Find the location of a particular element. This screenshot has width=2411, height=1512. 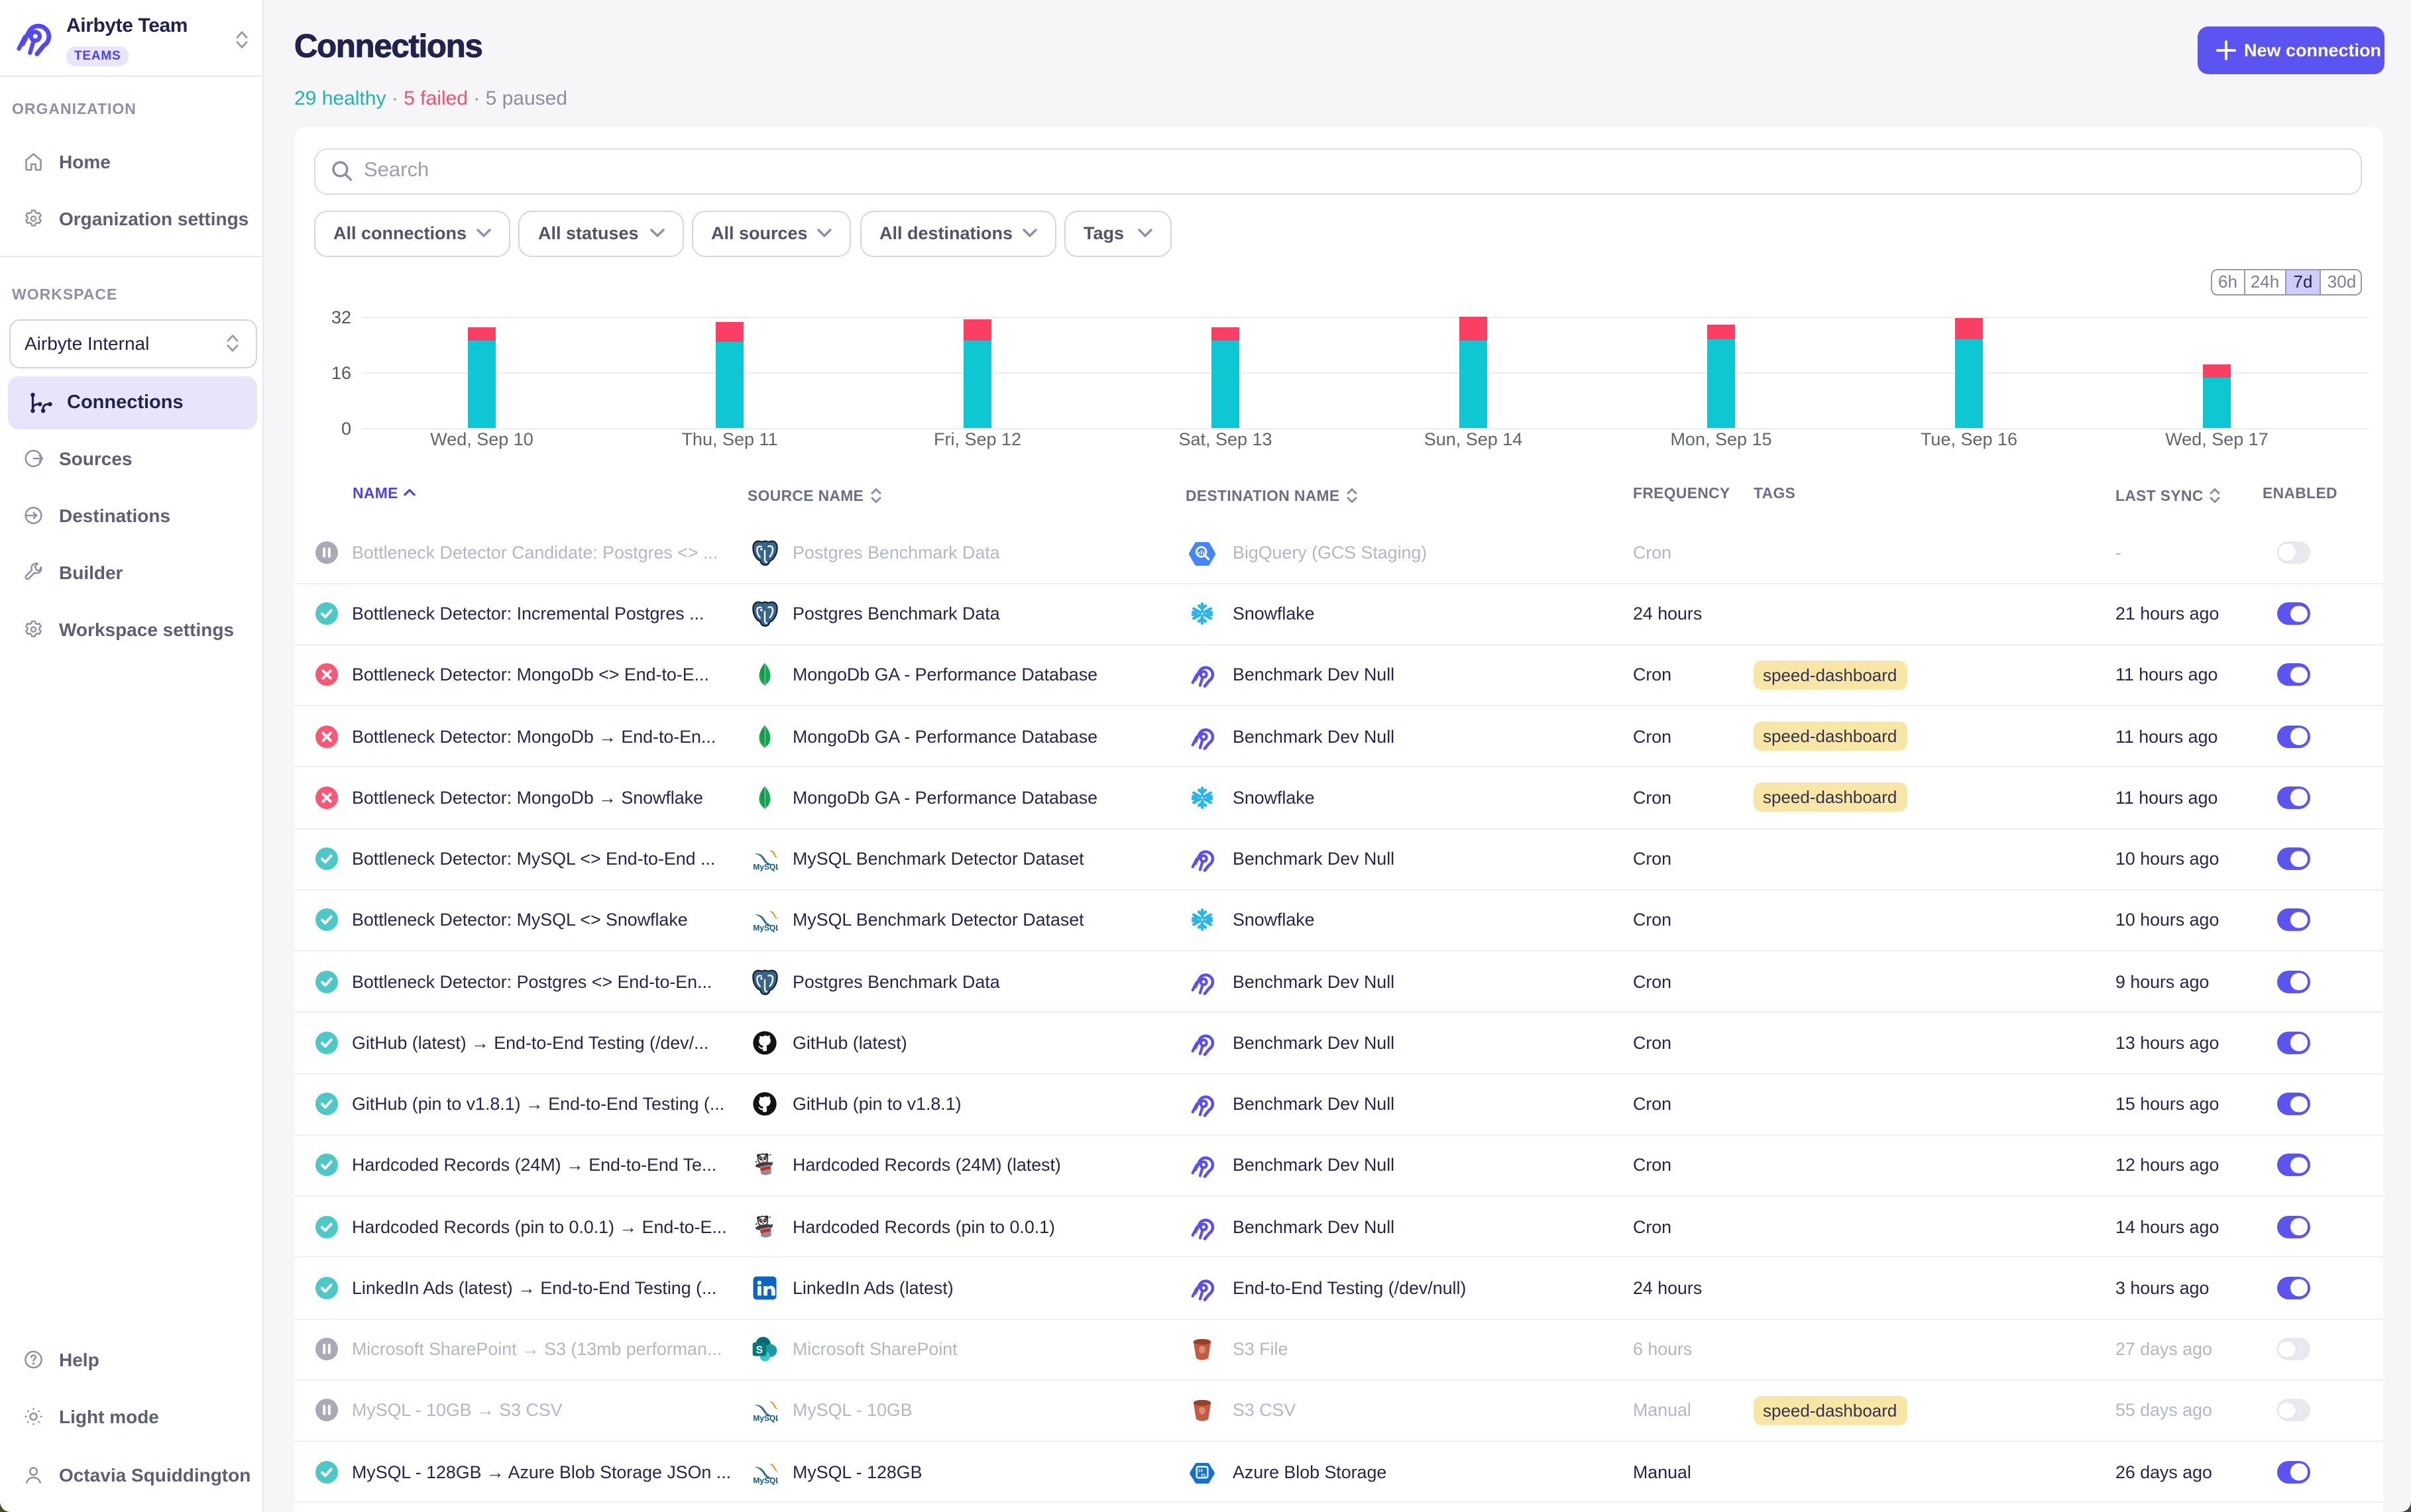

svg-text: 01 is located at coordinates (1203, 1475).